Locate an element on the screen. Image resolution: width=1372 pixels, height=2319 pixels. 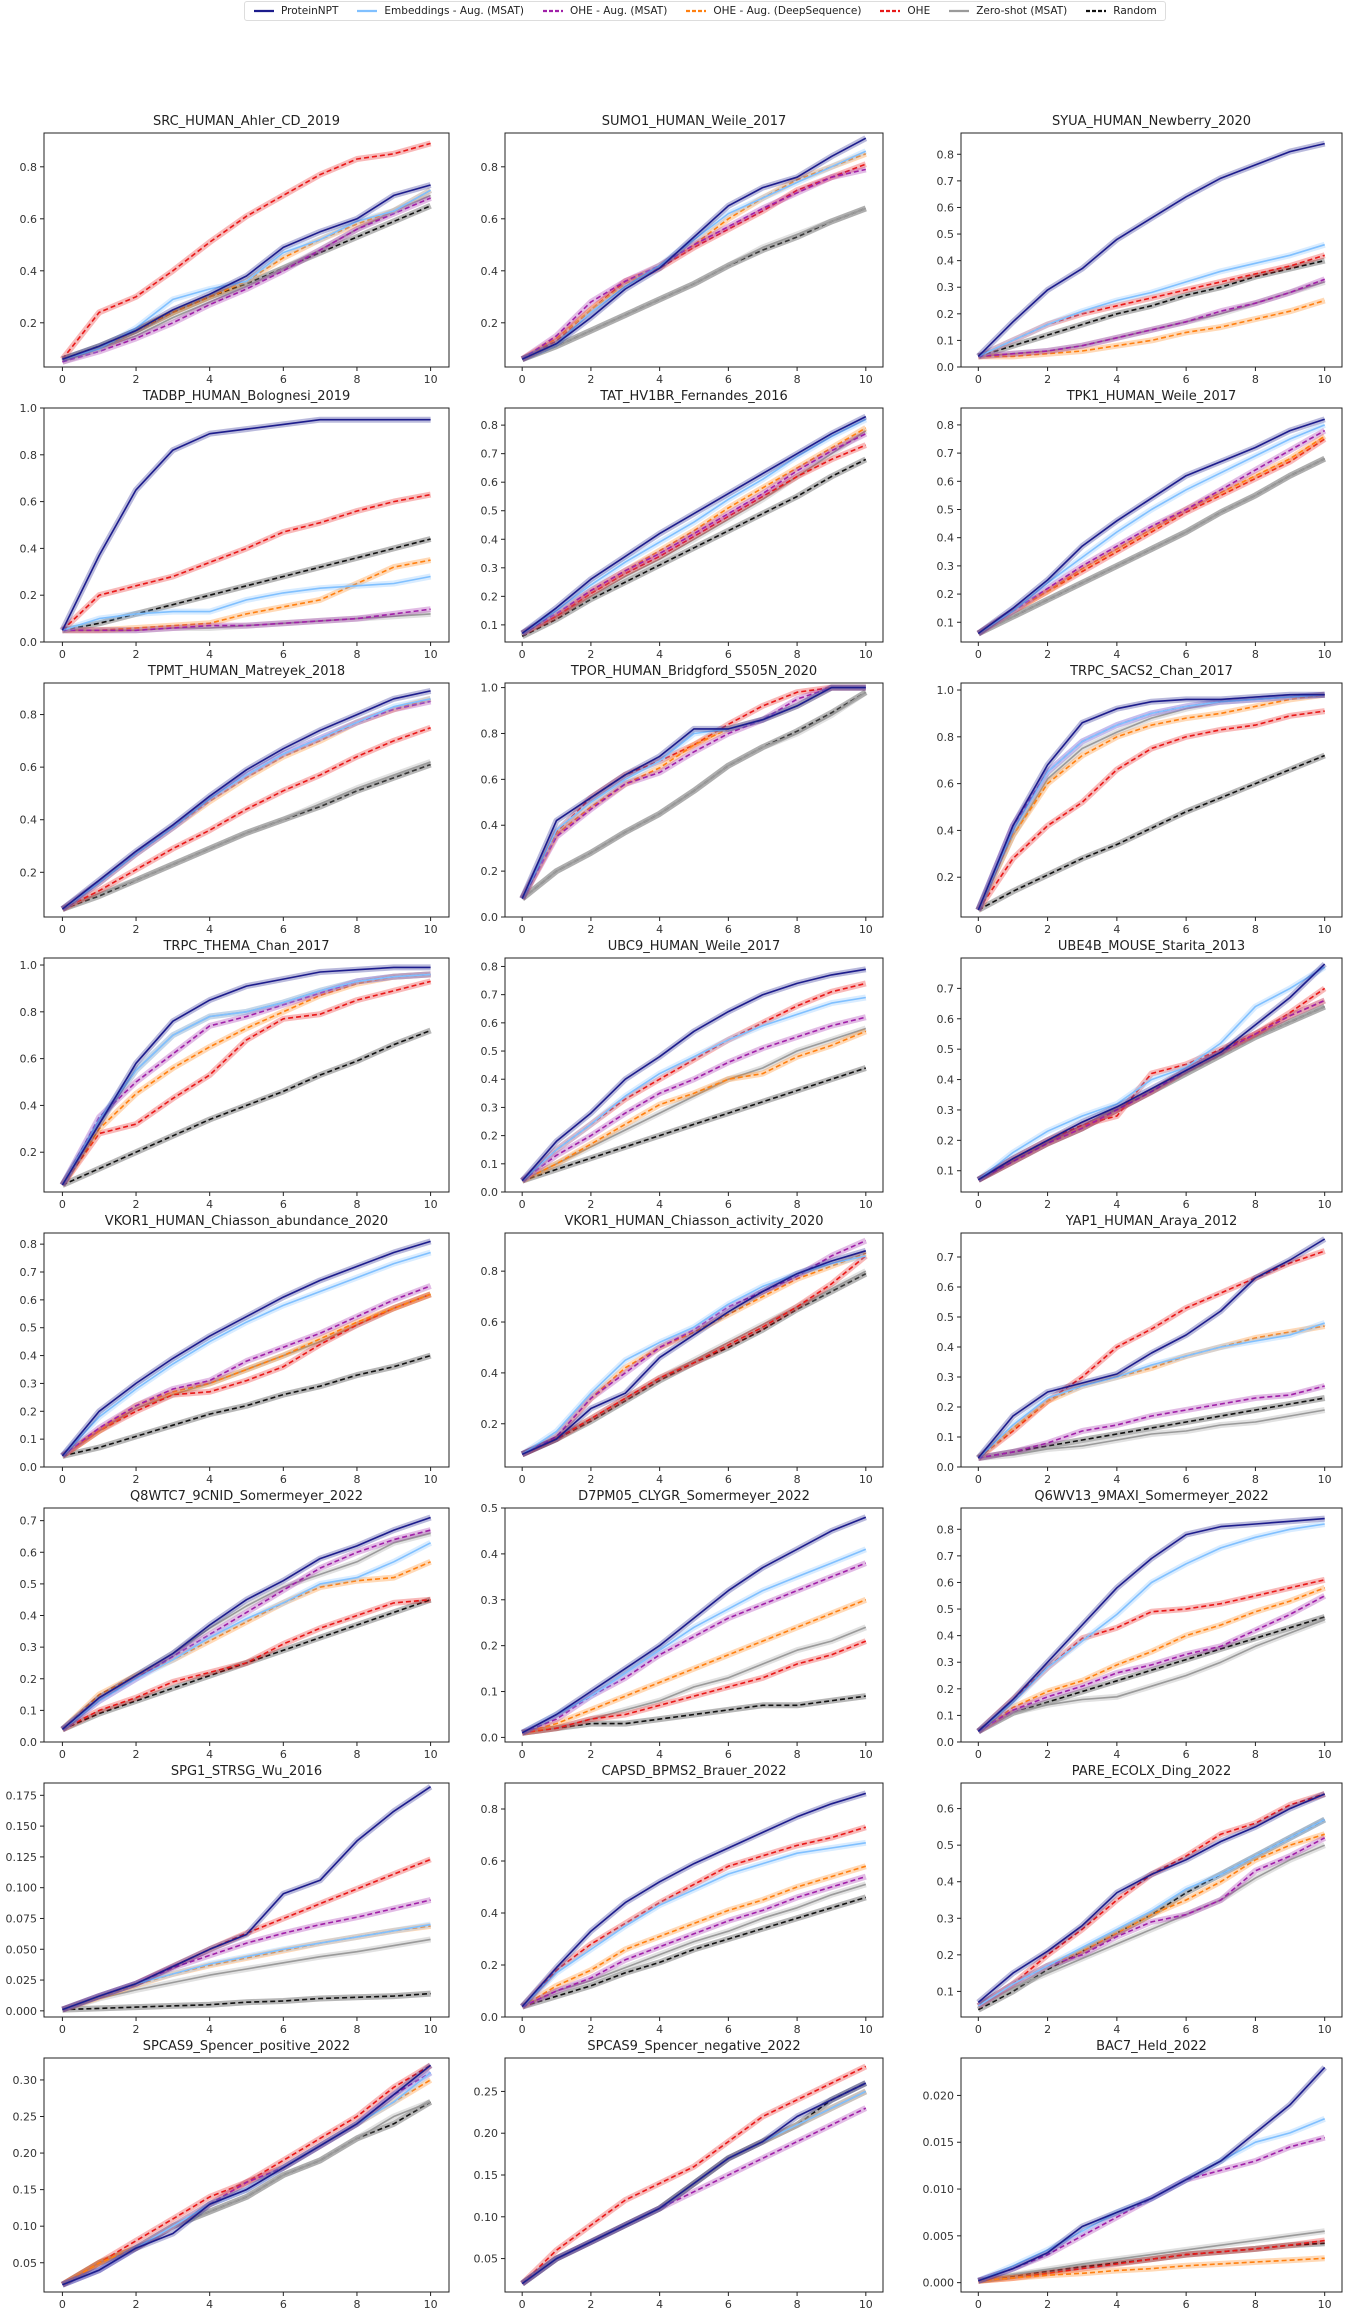
series-line-ohe-aug-deepsequence is located at coordinates (1151, 1392).